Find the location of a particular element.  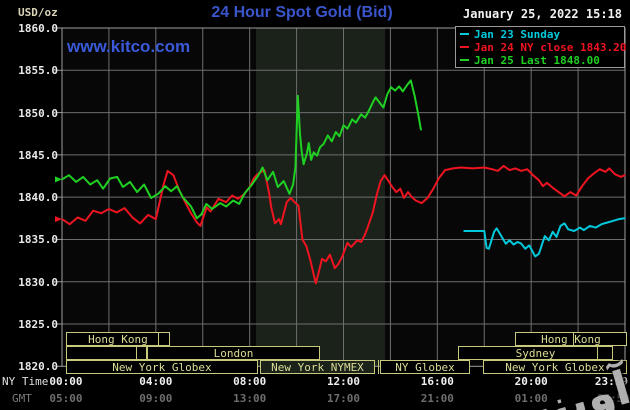

x-tick-gmt-label: 01:00 is located at coordinates (531, 398).